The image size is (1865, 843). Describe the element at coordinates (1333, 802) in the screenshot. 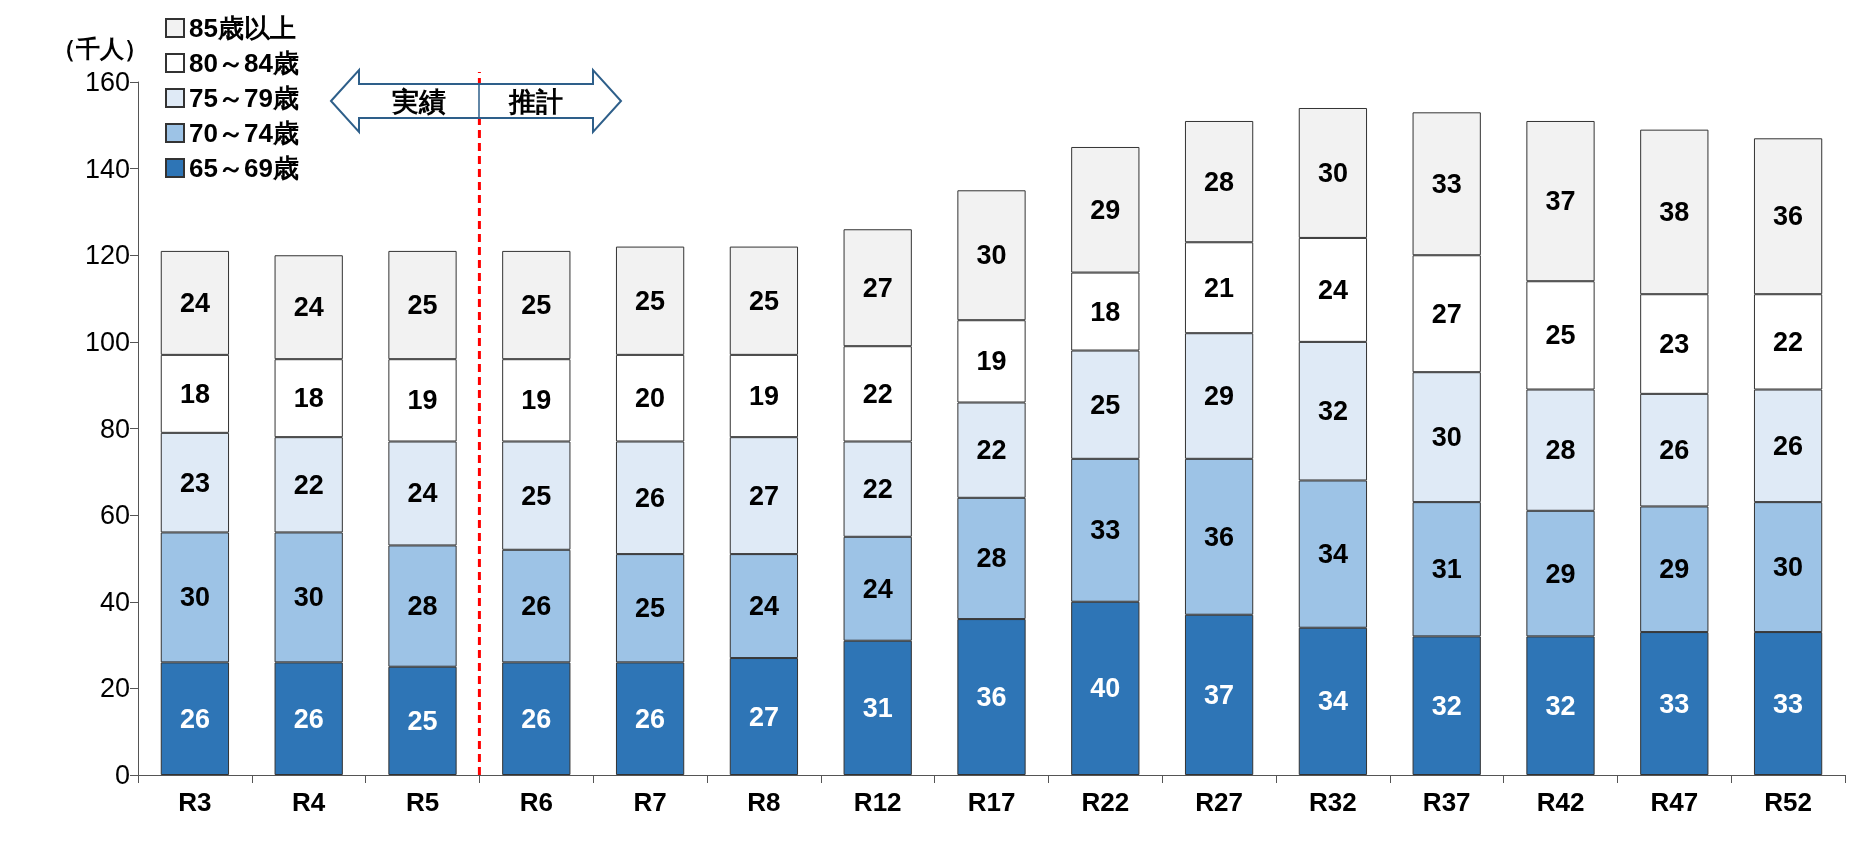

I see `x-tick-label: R32` at that location.